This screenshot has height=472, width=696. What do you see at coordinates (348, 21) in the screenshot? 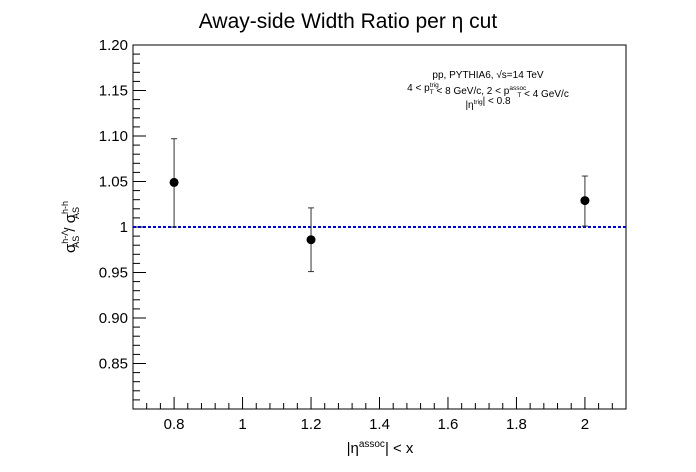
I see `chart-title: Away-side Width Ratio per η cut` at bounding box center [348, 21].